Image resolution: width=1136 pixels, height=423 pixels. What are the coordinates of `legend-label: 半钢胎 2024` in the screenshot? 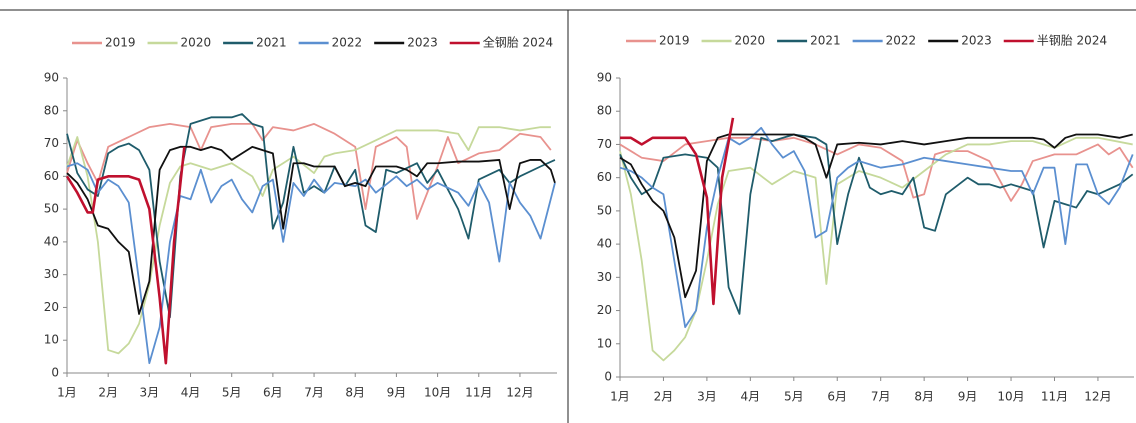 It's located at (1072, 41).